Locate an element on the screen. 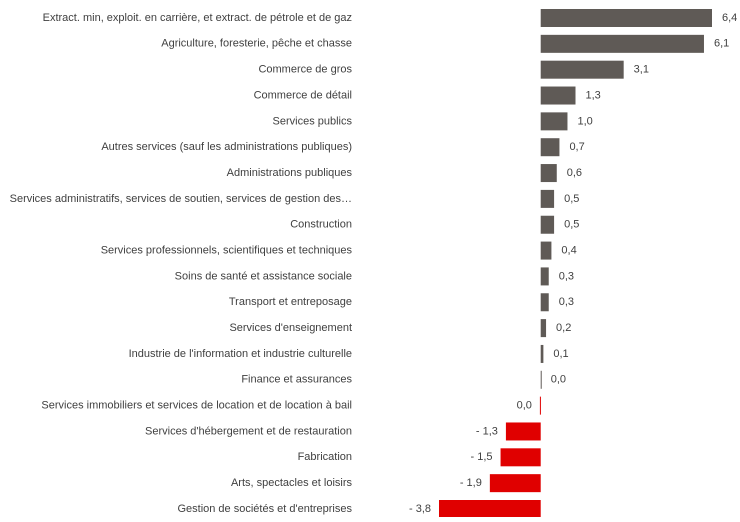 The height and width of the screenshot is (522, 740). category-label: Gestion de sociétés et d'entreprises is located at coordinates (264, 509).